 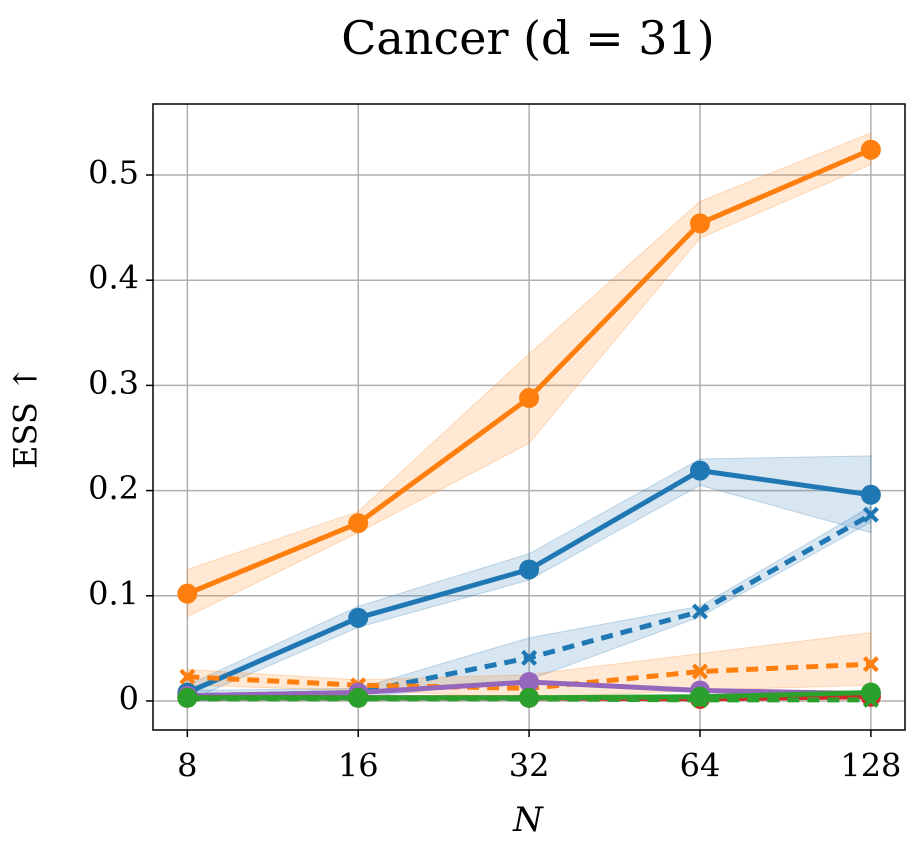 I want to click on chart-title: Cancer (d = 31), so click(x=528, y=38).